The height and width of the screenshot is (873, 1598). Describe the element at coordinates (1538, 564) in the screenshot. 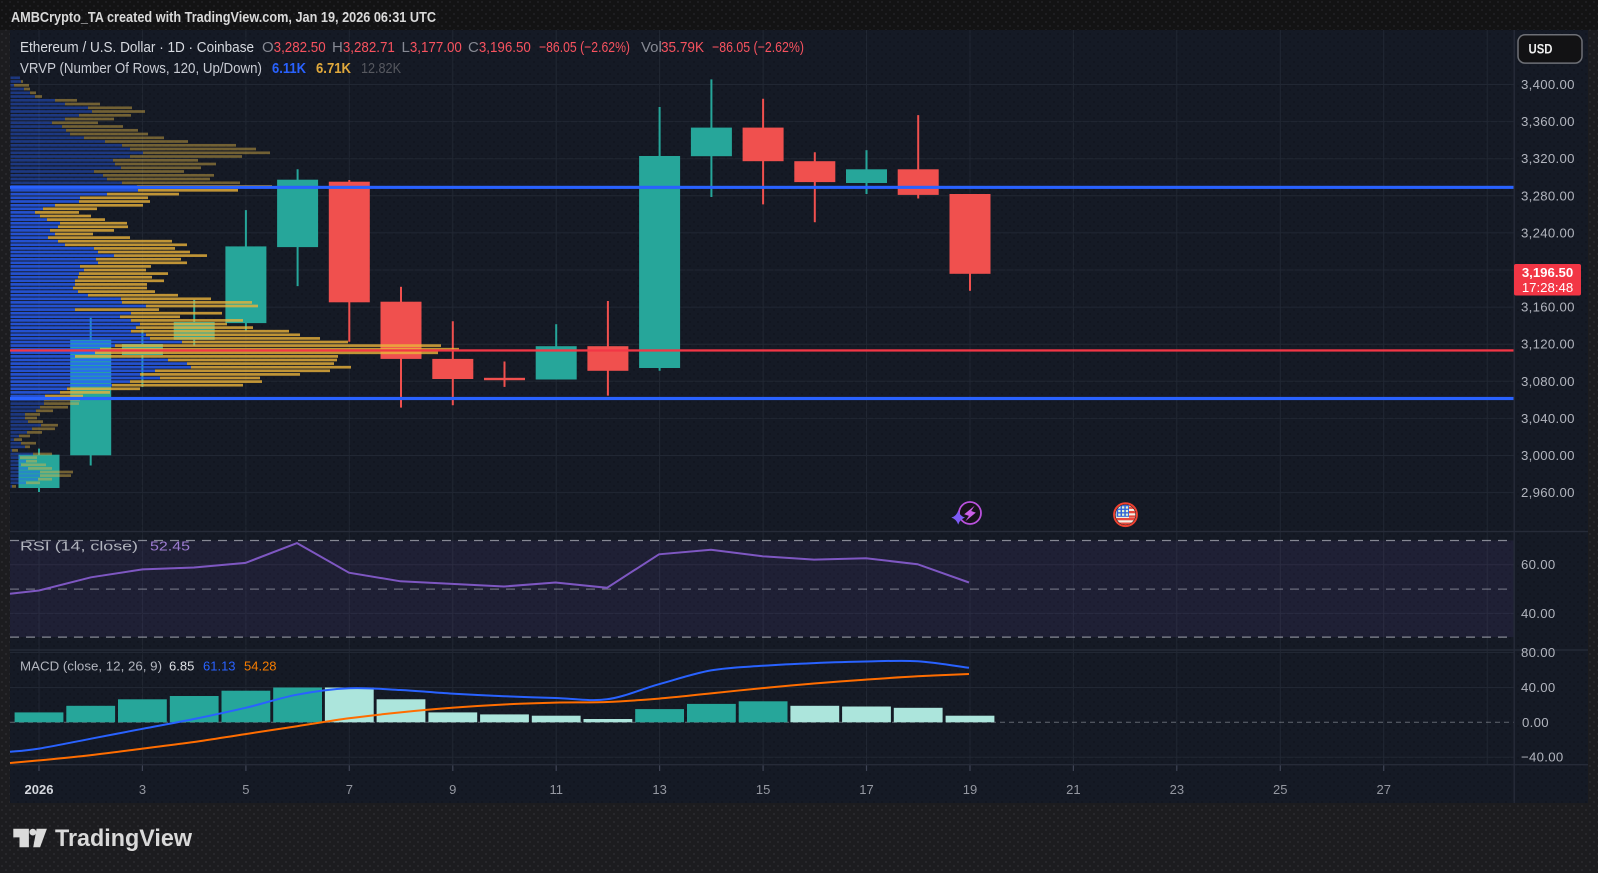

I see `svg-text: 60.00` at that location.